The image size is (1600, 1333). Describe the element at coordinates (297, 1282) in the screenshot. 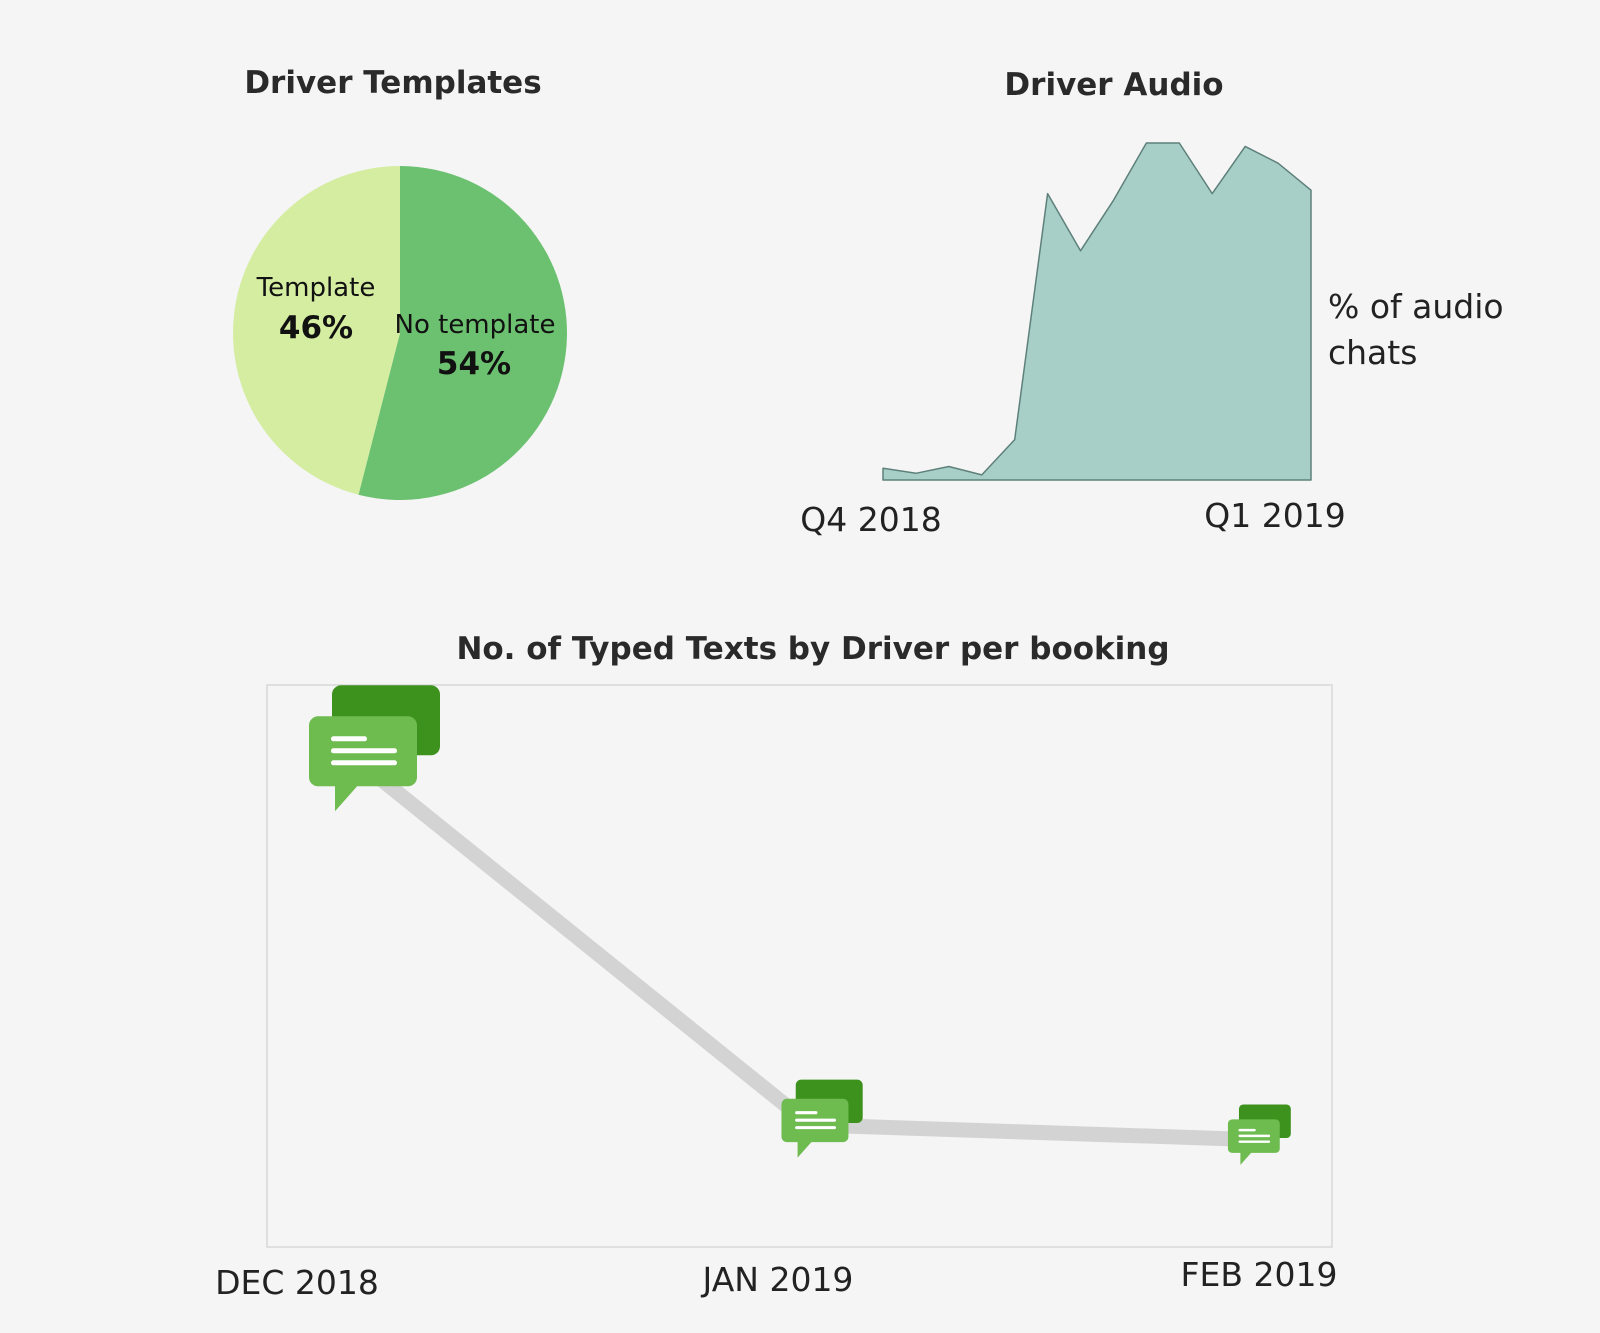

I see `typed-x-label-dec-2018: DEC 2018` at that location.